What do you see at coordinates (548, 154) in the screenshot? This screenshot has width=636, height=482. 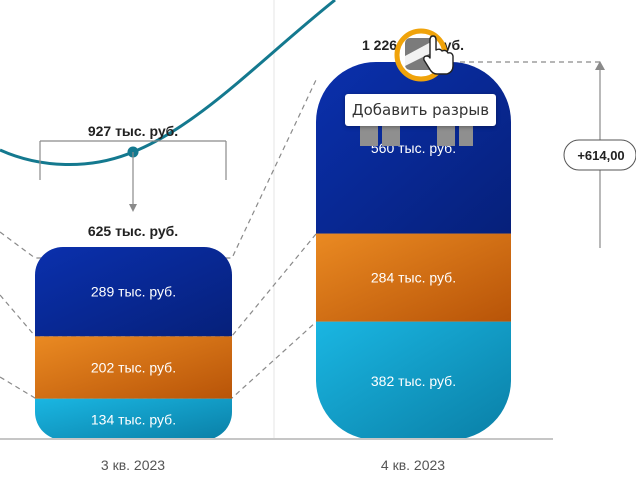 I see `difference-annotation: +614,00` at bounding box center [548, 154].